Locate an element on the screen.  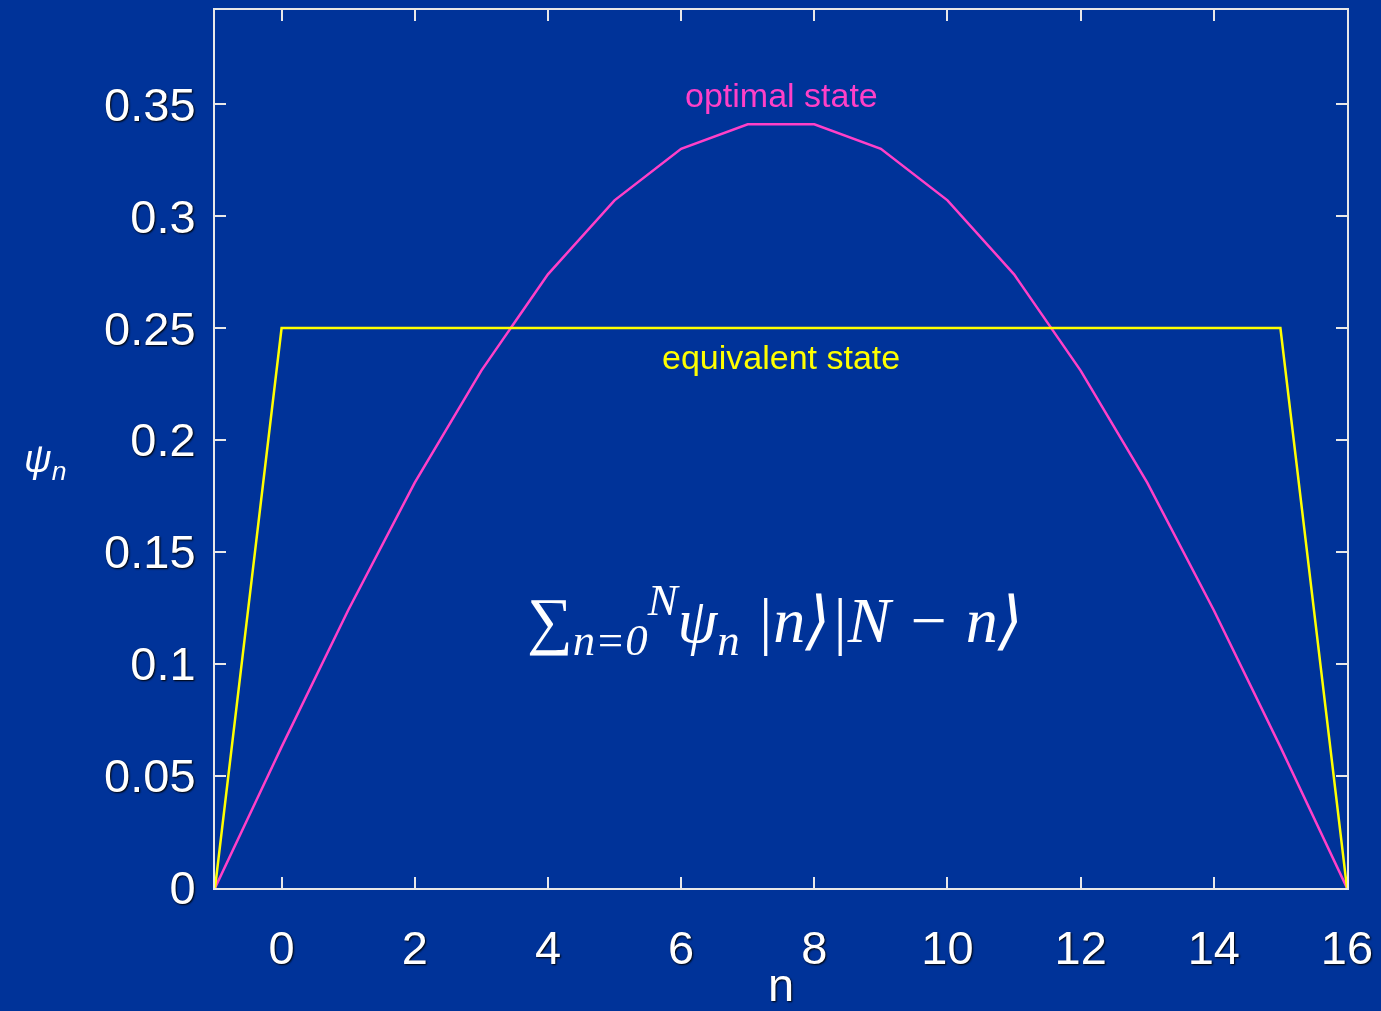
x-tick-label: 0 is located at coordinates (281, 948).